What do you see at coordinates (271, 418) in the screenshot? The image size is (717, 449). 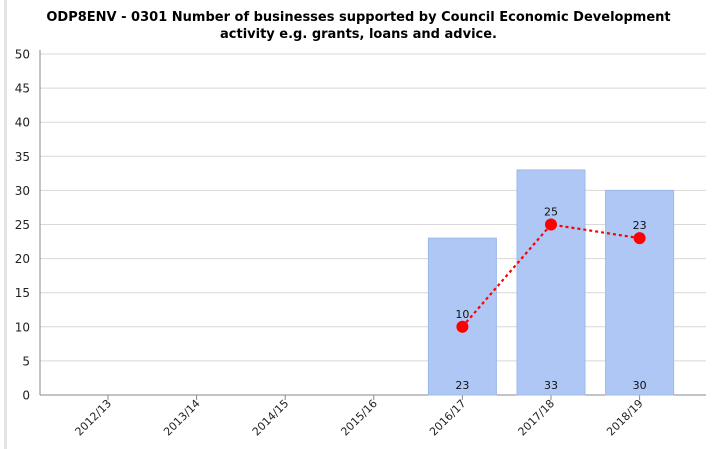 I see `x-tick-label: 2014/15` at bounding box center [271, 418].